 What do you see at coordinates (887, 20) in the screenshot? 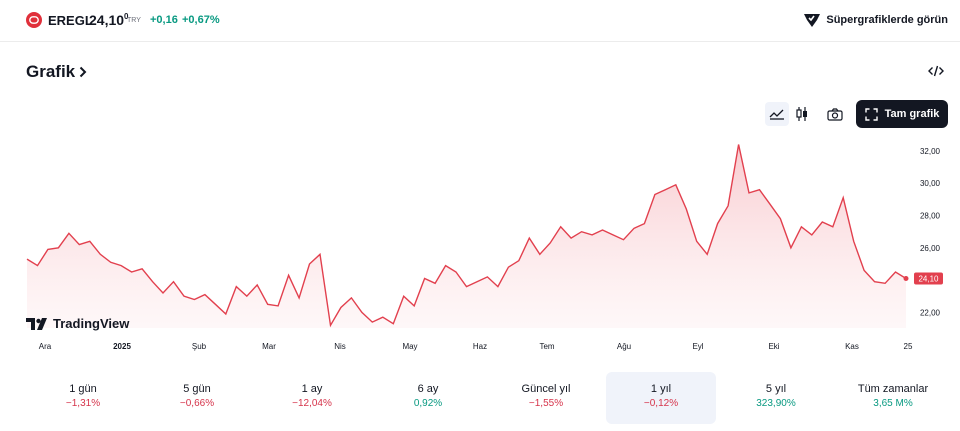
I see `super-charts-label: Süpergrafiklerde görün` at bounding box center [887, 20].